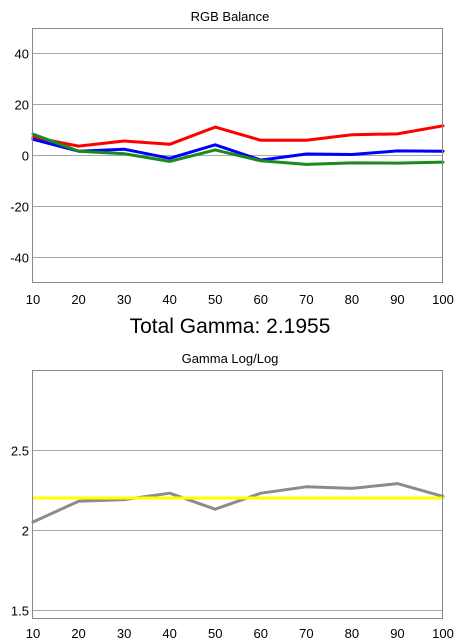 This screenshot has width=460, height=644. What do you see at coordinates (240, 299) in the screenshot?
I see `rgb-balance-x-axis: 10 20 30 40 50 60 70 80 90 100` at bounding box center [240, 299].